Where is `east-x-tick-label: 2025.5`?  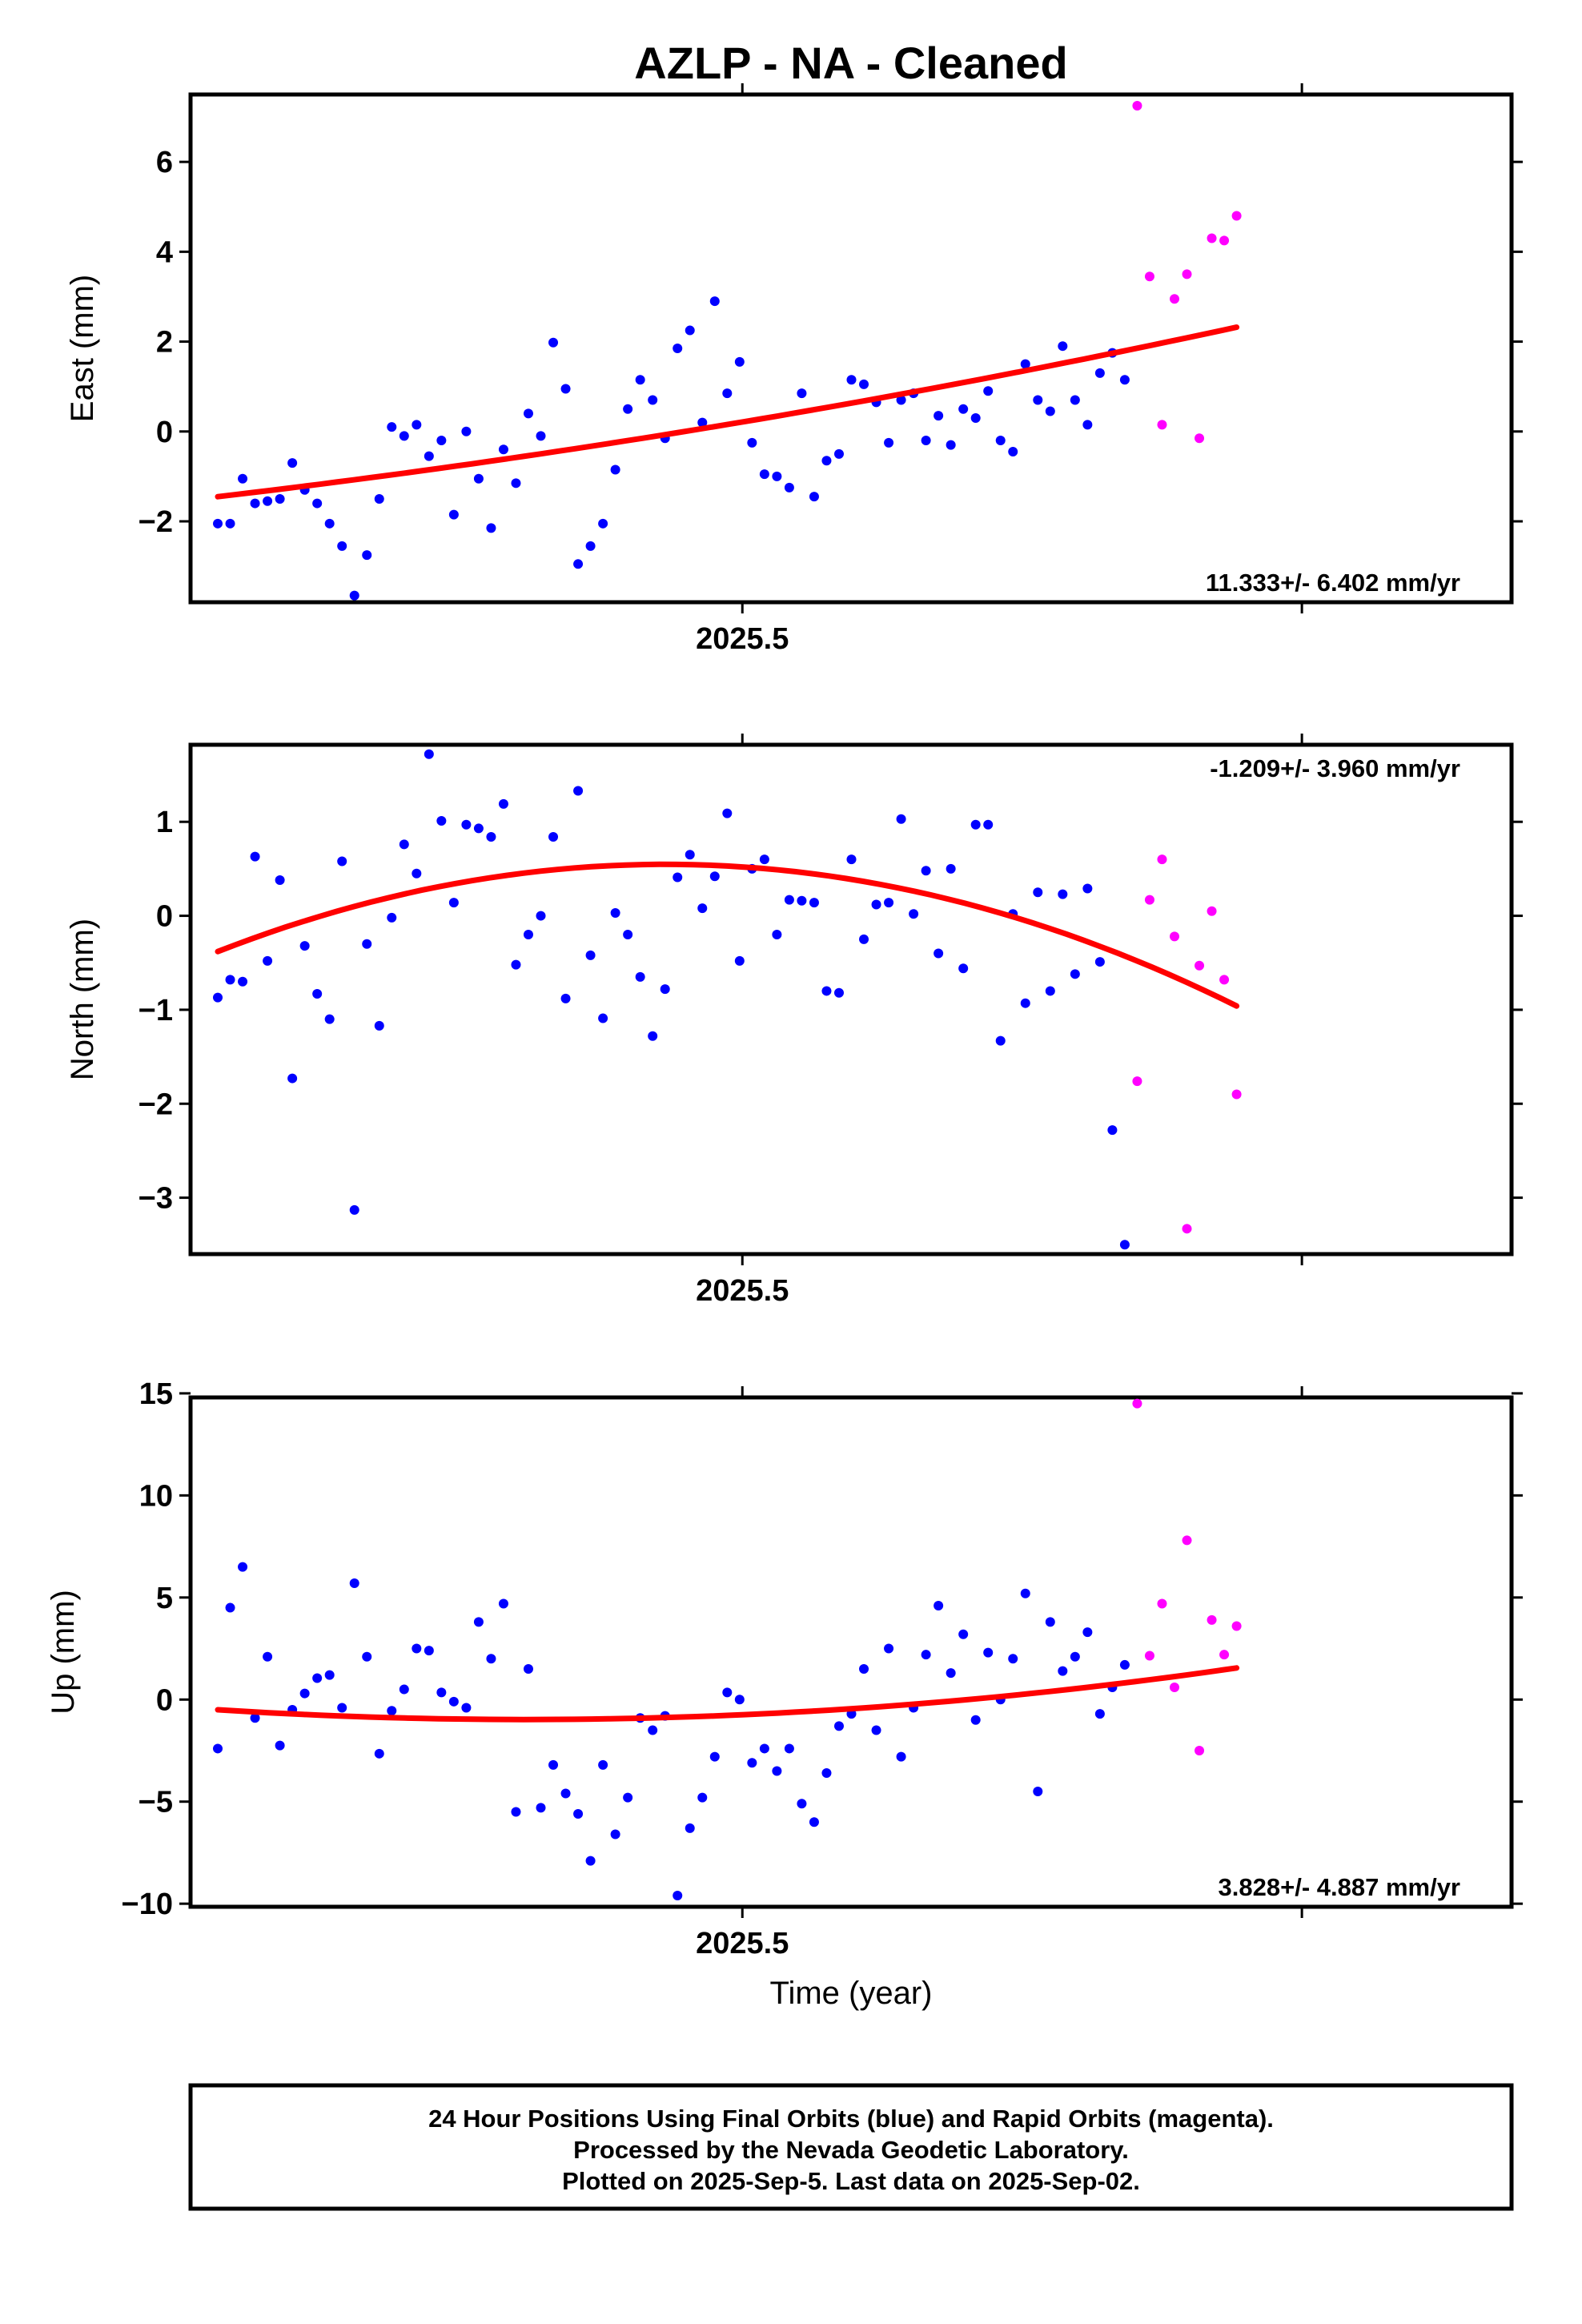 east-x-tick-label: 2025.5 is located at coordinates (742, 639).